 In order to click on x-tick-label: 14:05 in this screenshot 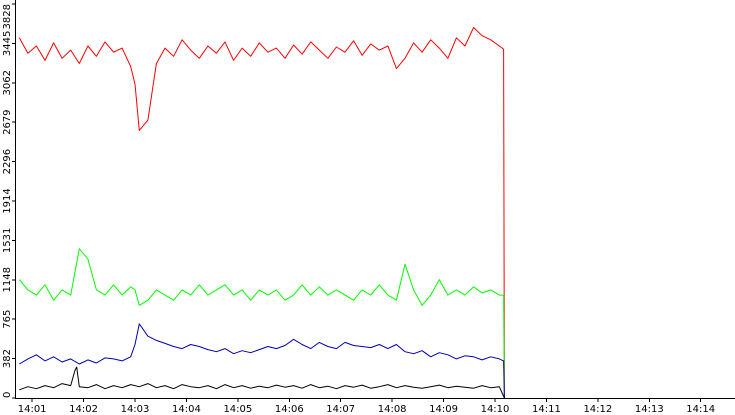, I will do `click(237, 409)`.